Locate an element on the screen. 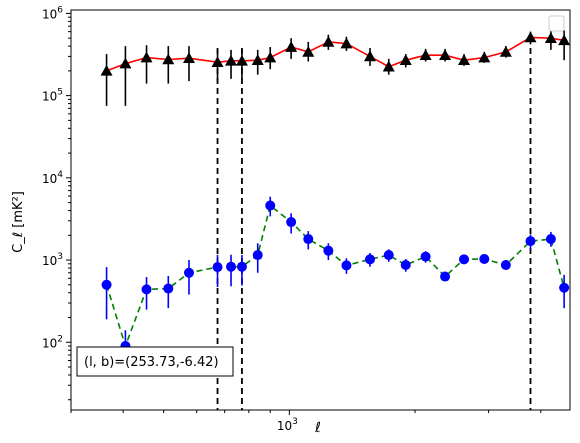 This screenshot has height=443, width=580. x-tick-label: 103 is located at coordinates (287, 425).